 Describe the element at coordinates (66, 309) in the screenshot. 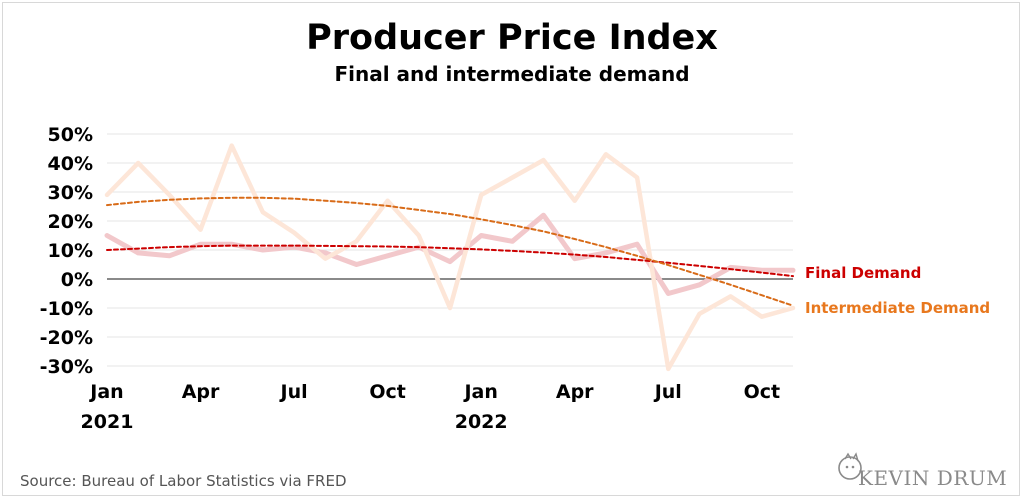

I see `y-tick-label: -10%` at that location.